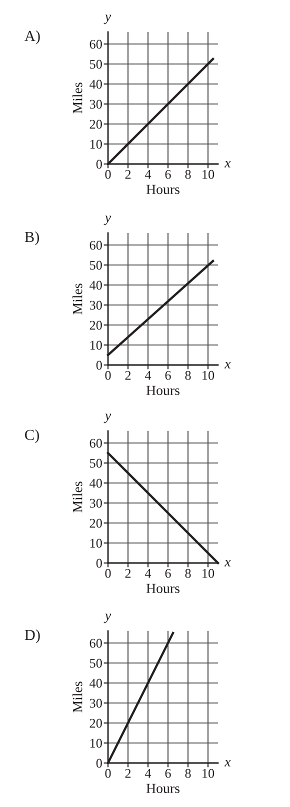 This screenshot has width=290, height=807. What do you see at coordinates (32, 436) in the screenshot?
I see `chart-title: C)` at bounding box center [32, 436].